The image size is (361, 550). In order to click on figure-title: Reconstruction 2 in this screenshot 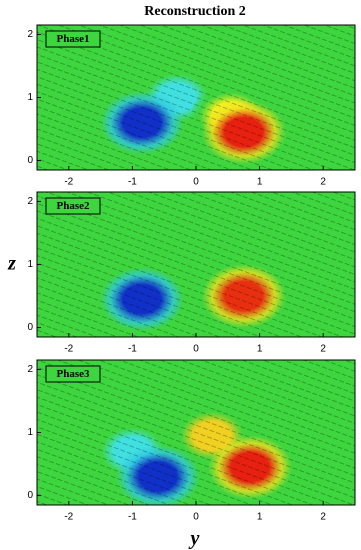, I will do `click(195, 11)`.